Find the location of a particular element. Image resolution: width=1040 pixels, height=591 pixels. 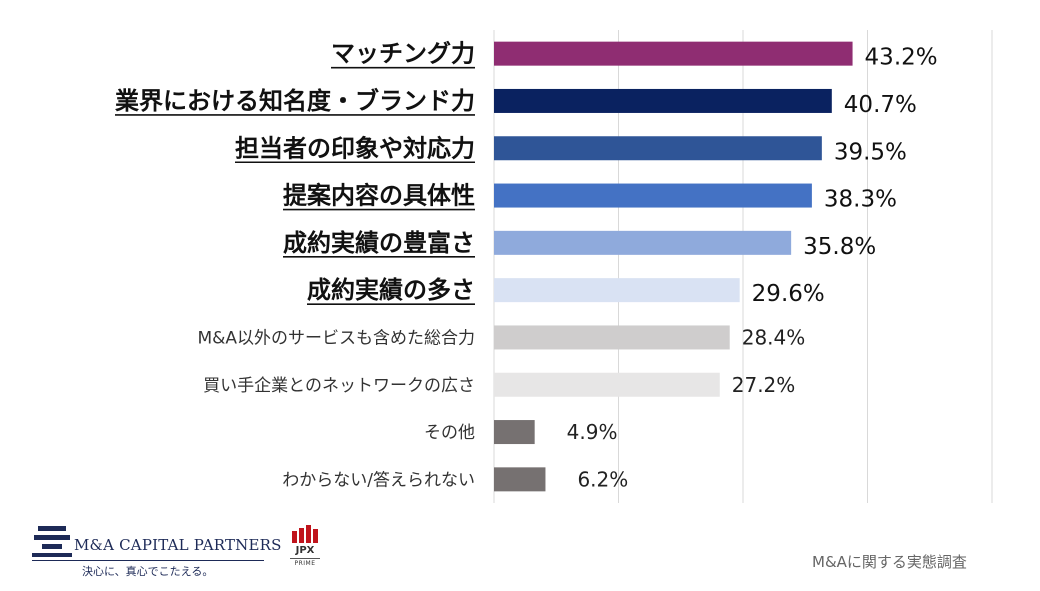

logo-divider is located at coordinates (148, 560).